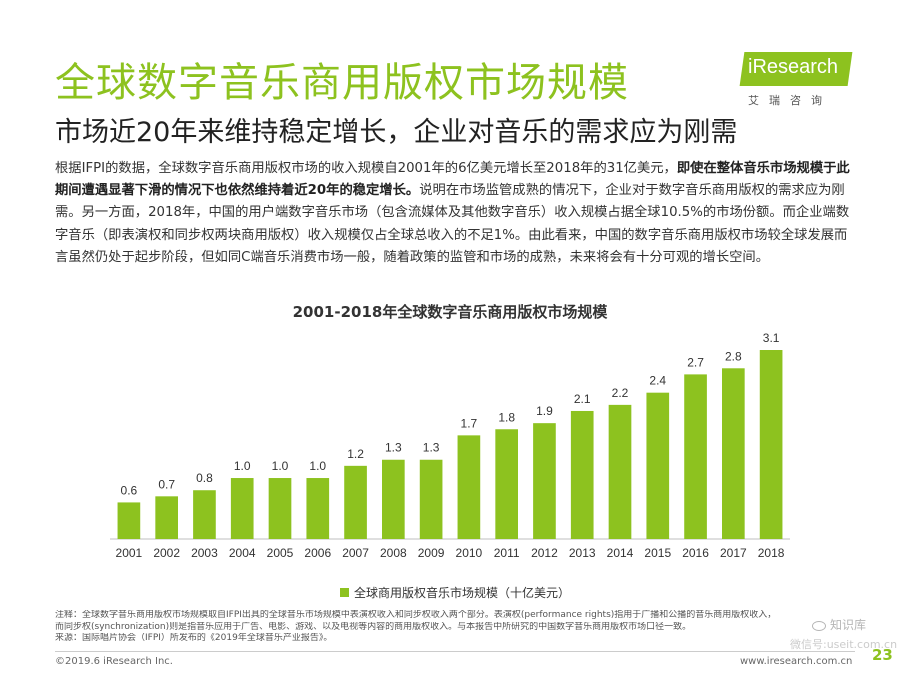 The image size is (900, 675). What do you see at coordinates (129, 520) in the screenshot?
I see `bar-2001` at bounding box center [129, 520].